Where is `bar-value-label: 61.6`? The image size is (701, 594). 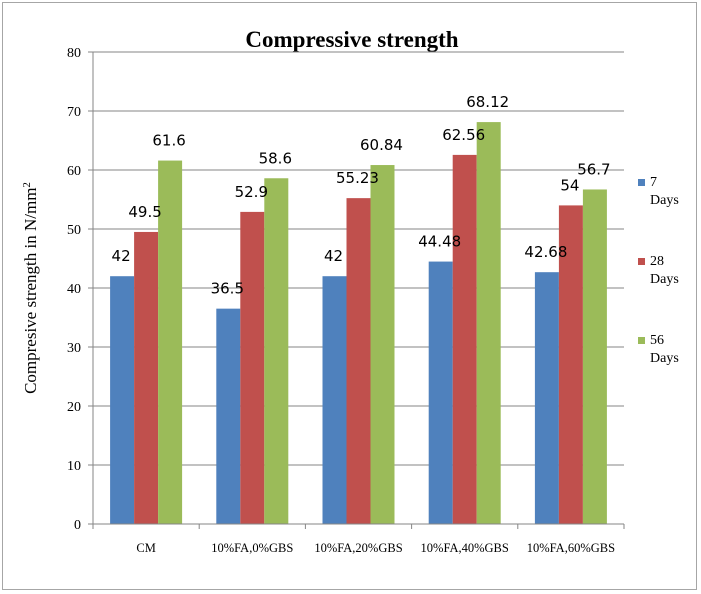 bar-value-label: 61.6 is located at coordinates (168, 141).